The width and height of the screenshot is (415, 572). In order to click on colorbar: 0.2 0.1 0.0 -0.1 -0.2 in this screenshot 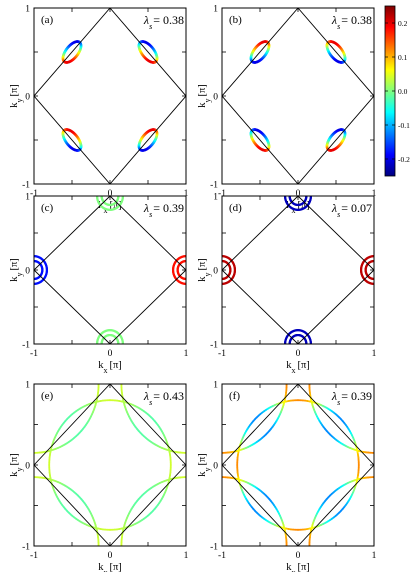, I will do `click(397, 91)`.